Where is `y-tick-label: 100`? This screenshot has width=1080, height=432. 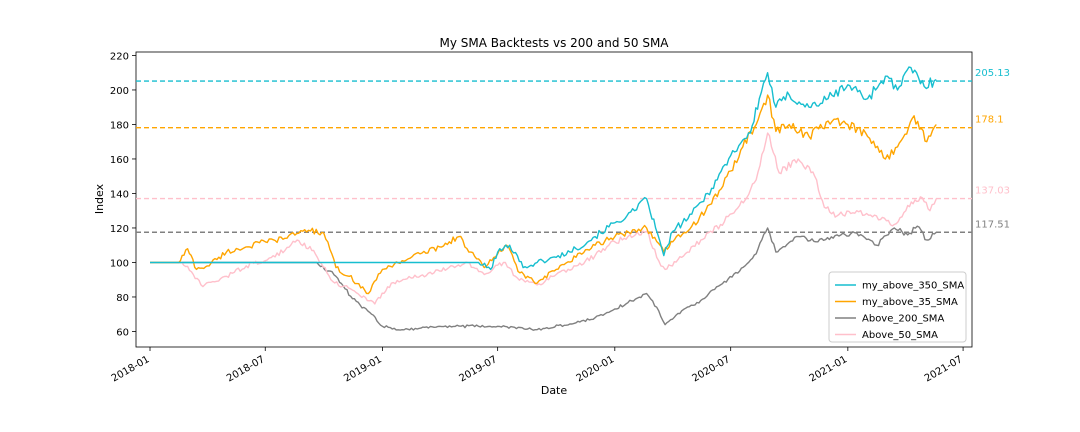 y-tick-label: 100 is located at coordinates (119, 263).